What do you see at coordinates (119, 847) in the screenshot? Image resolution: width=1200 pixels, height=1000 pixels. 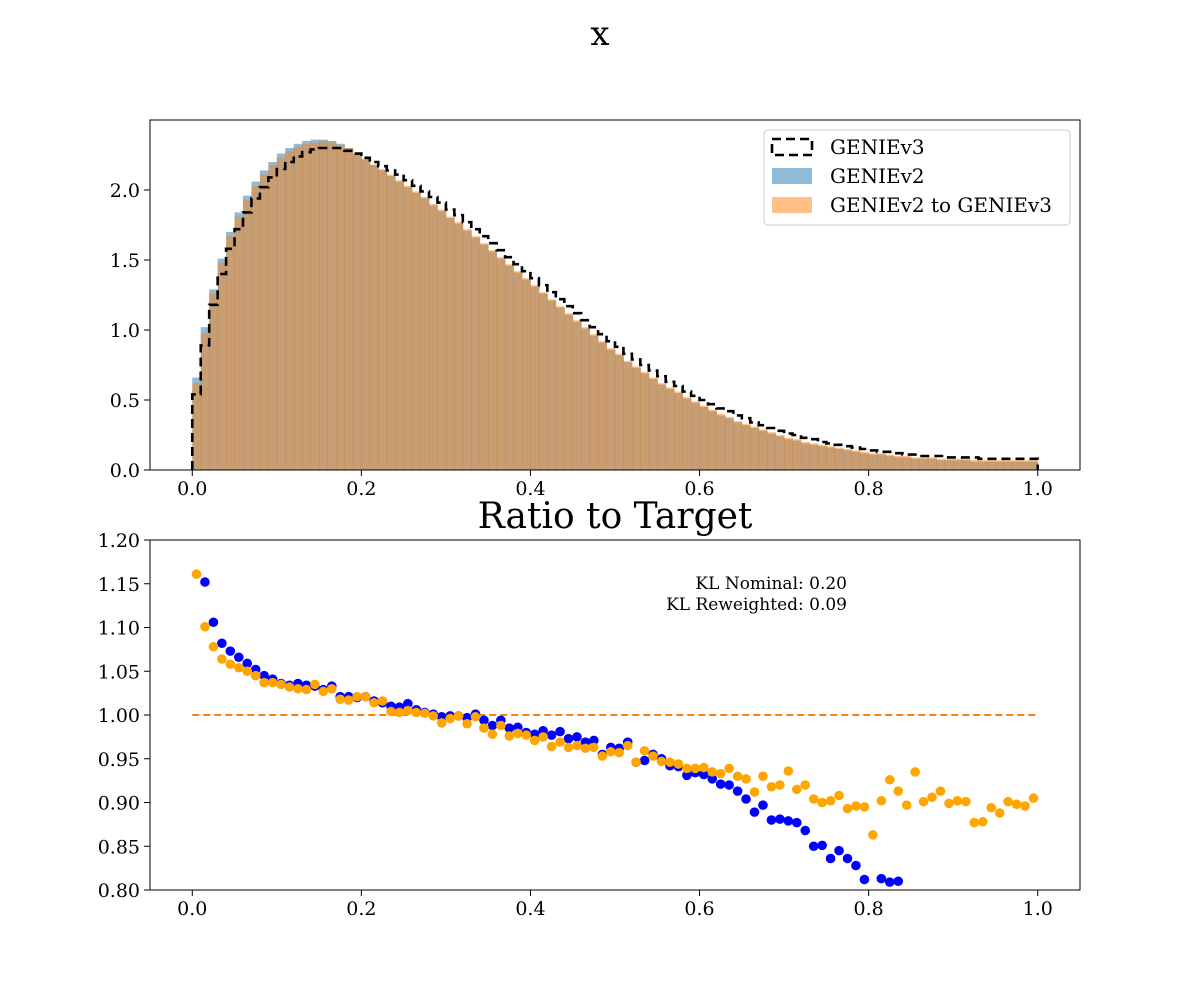 I see `y-tick-label: 0.85` at bounding box center [119, 847].